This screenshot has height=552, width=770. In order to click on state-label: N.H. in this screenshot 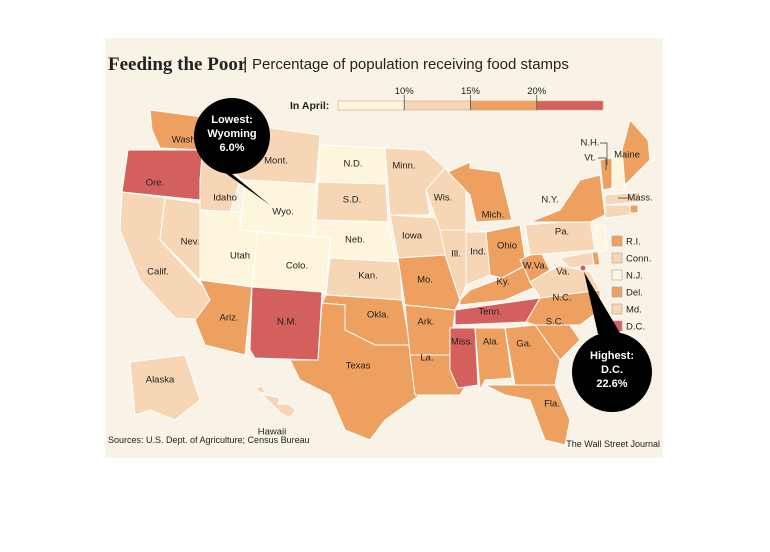, I will do `click(590, 143)`.